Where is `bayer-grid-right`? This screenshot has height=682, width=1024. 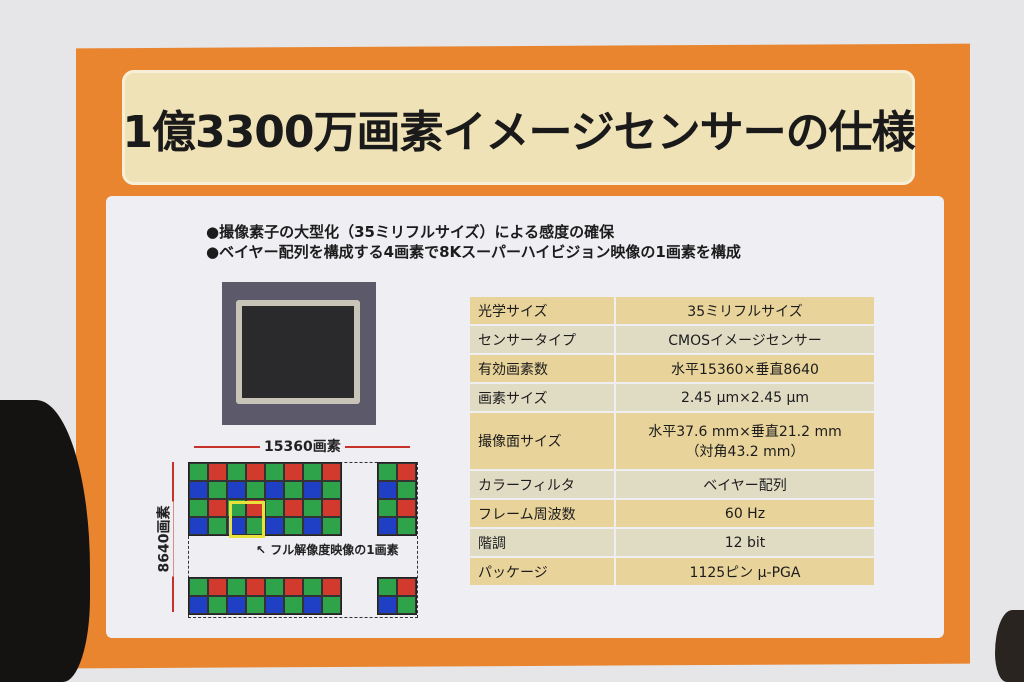
bayer-grid-right is located at coordinates (397, 499).